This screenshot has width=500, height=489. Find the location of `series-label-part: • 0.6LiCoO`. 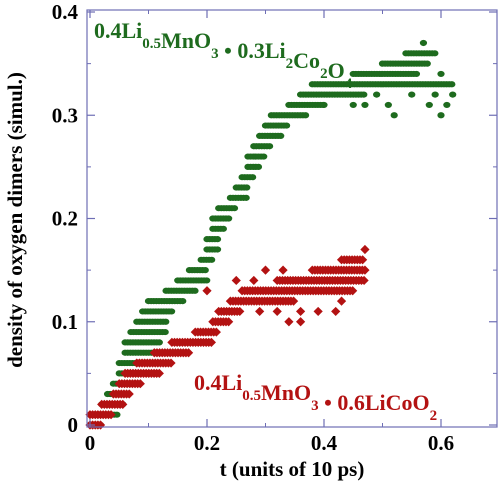

series-label-part: • 0.6LiCoO is located at coordinates (374, 402).